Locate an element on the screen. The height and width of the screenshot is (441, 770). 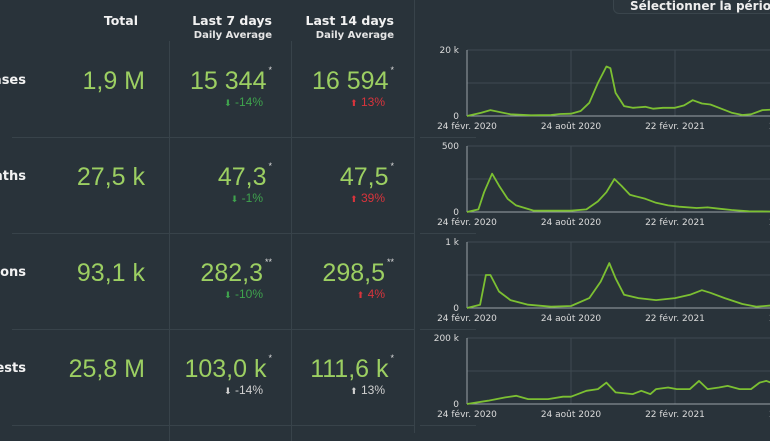
avg-7-days: 103,0 k * is located at coordinates (211, 368).